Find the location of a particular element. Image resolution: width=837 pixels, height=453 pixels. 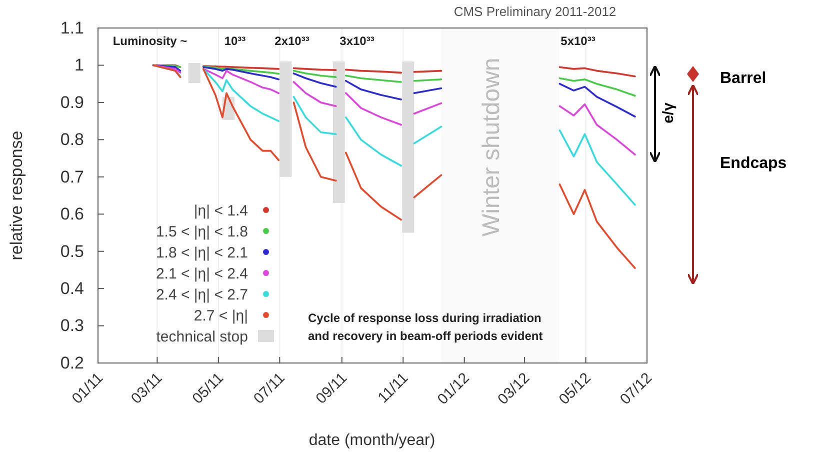

y-tick-label: 0.2 is located at coordinates (72, 362).